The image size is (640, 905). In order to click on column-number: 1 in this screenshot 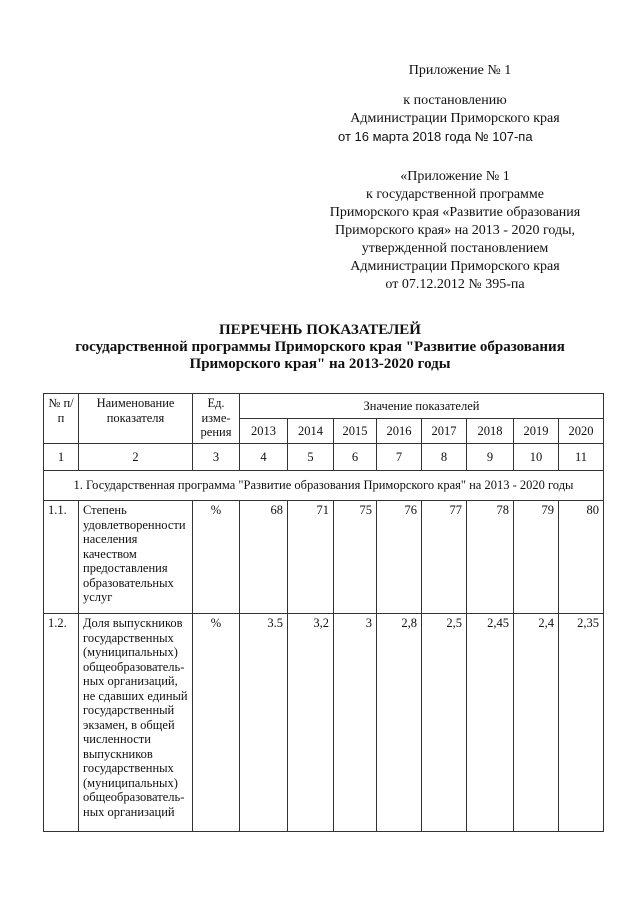, I will do `click(61, 457)`.